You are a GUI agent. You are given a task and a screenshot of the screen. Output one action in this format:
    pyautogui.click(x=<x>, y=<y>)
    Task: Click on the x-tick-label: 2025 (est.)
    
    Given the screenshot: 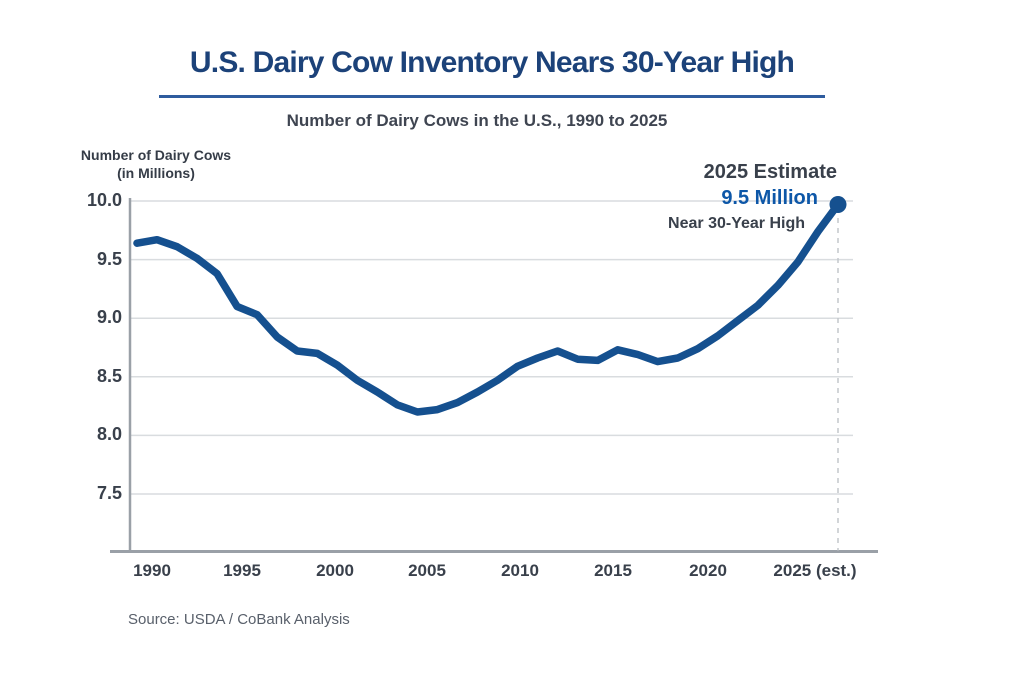 What is the action you would take?
    pyautogui.click(x=815, y=570)
    